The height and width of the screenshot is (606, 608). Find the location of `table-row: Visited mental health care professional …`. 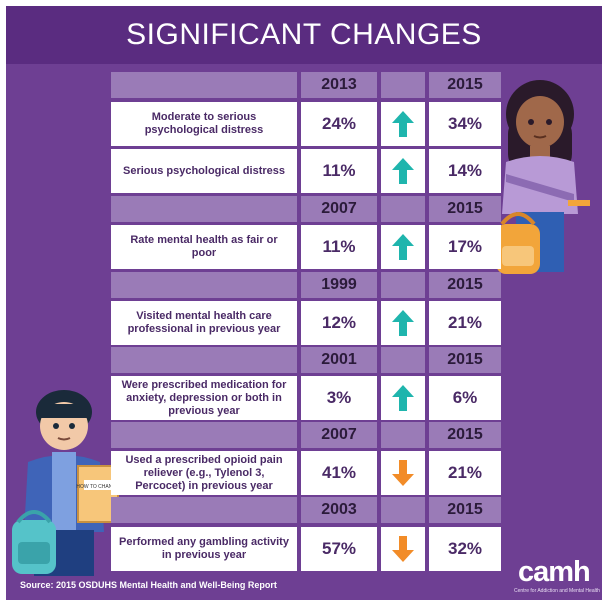

table-row: Visited mental health care professional … is located at coordinates (306, 323).